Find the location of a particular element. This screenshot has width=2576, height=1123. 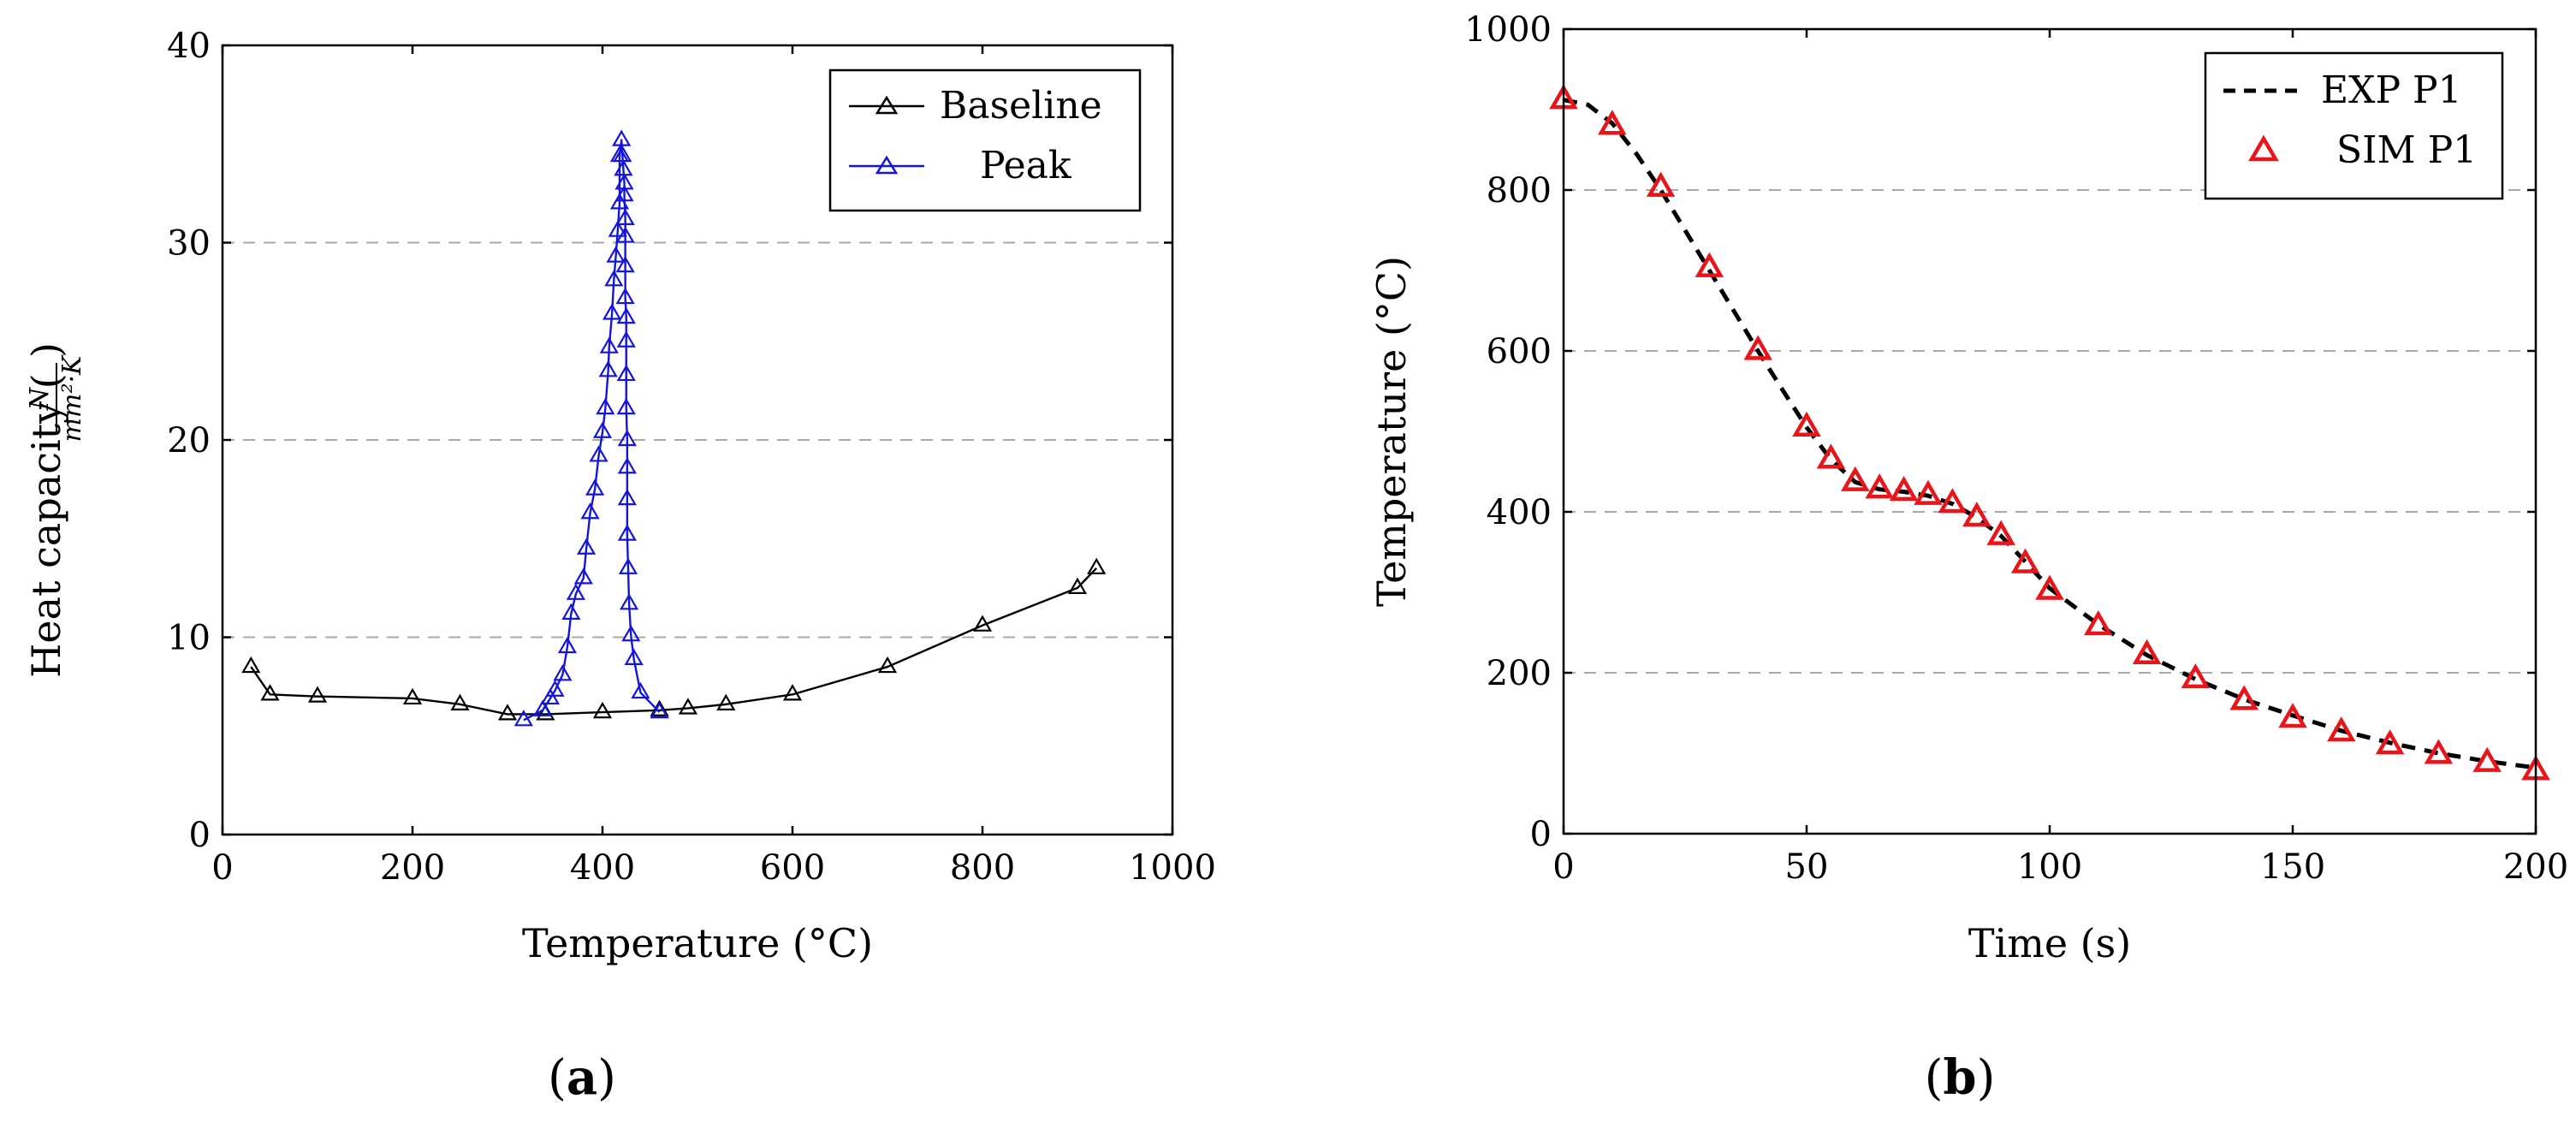

panel-b-legend-box is located at coordinates (2354, 125).